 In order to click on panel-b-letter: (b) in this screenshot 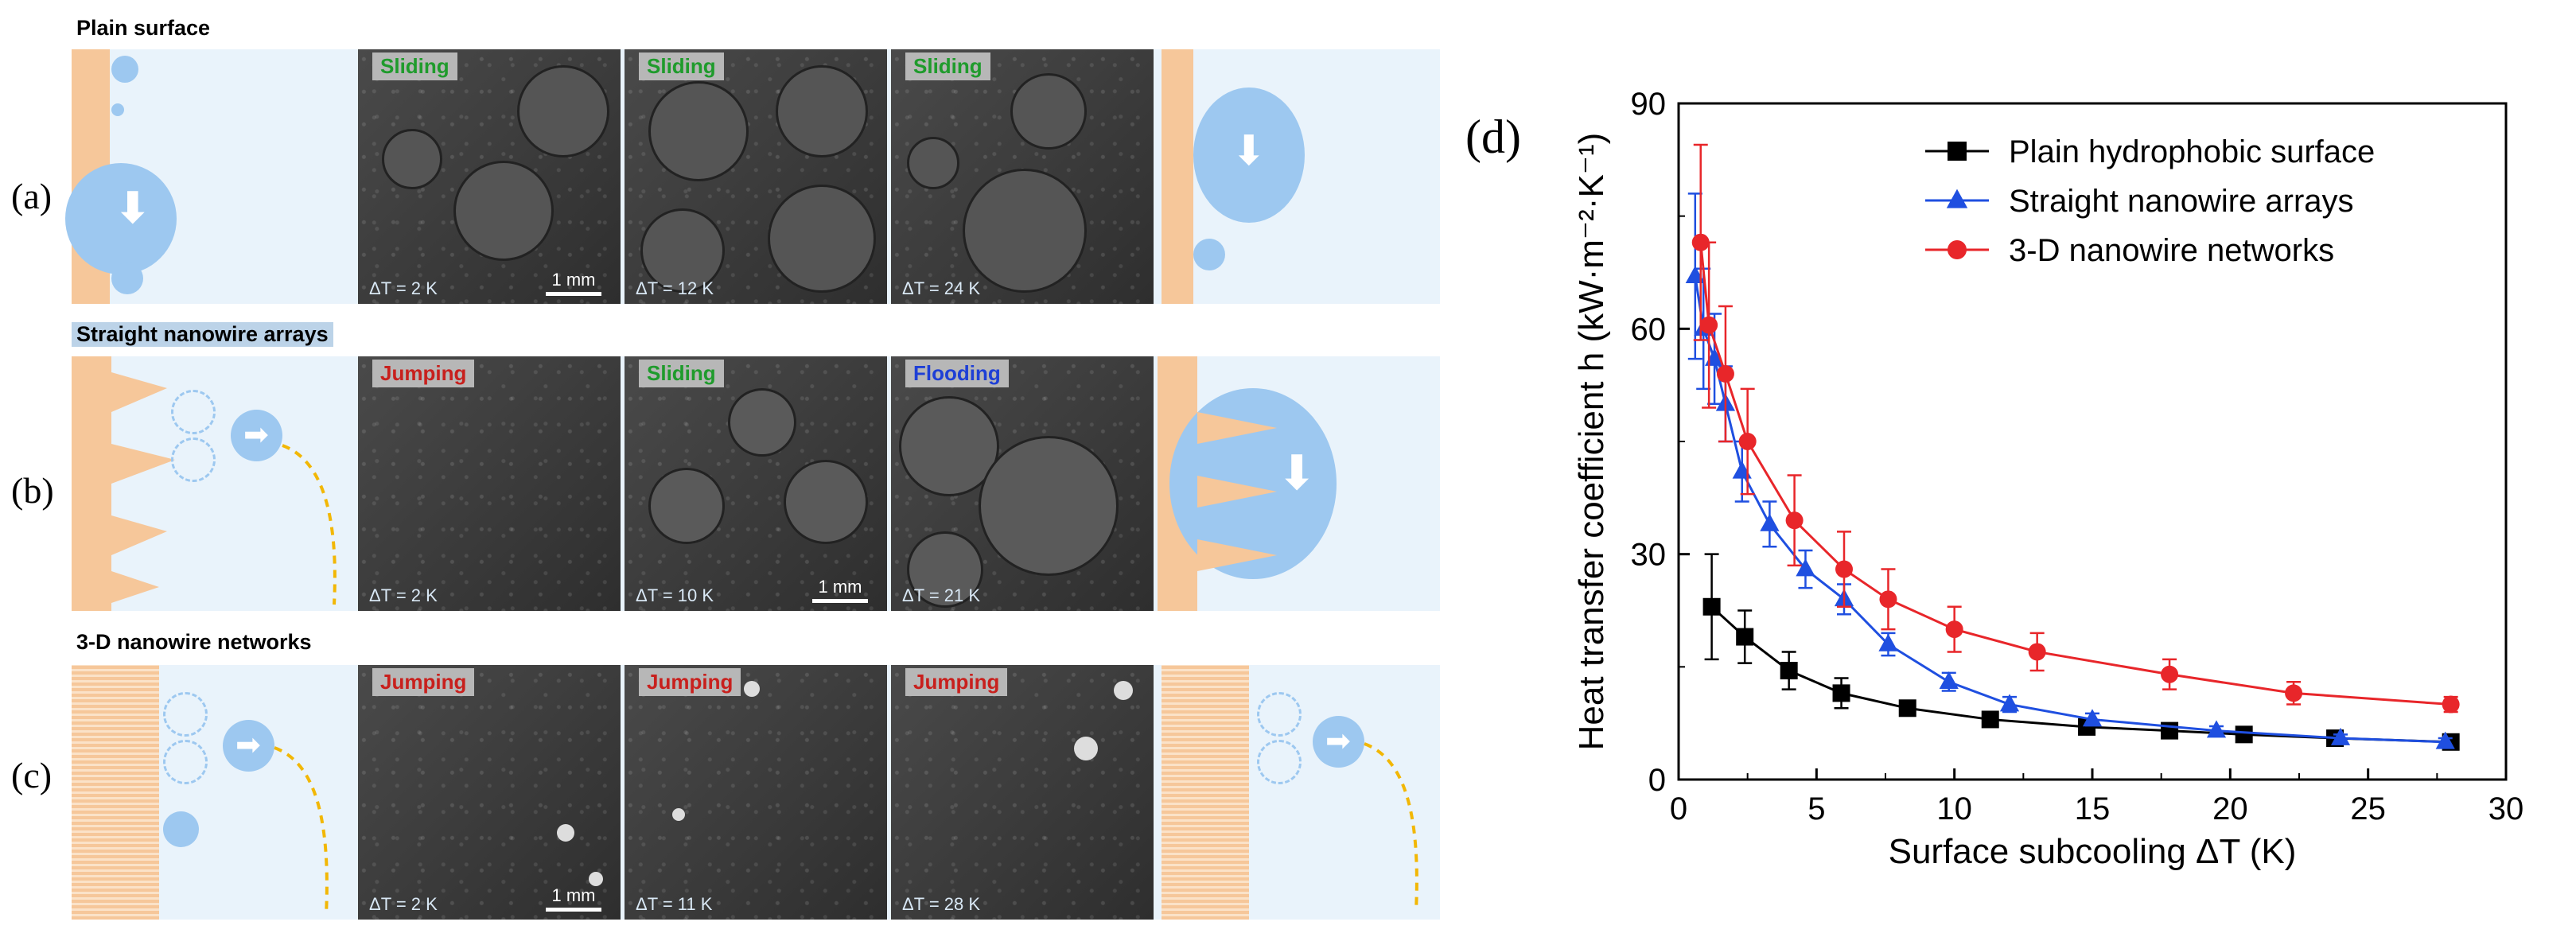, I will do `click(32, 490)`.